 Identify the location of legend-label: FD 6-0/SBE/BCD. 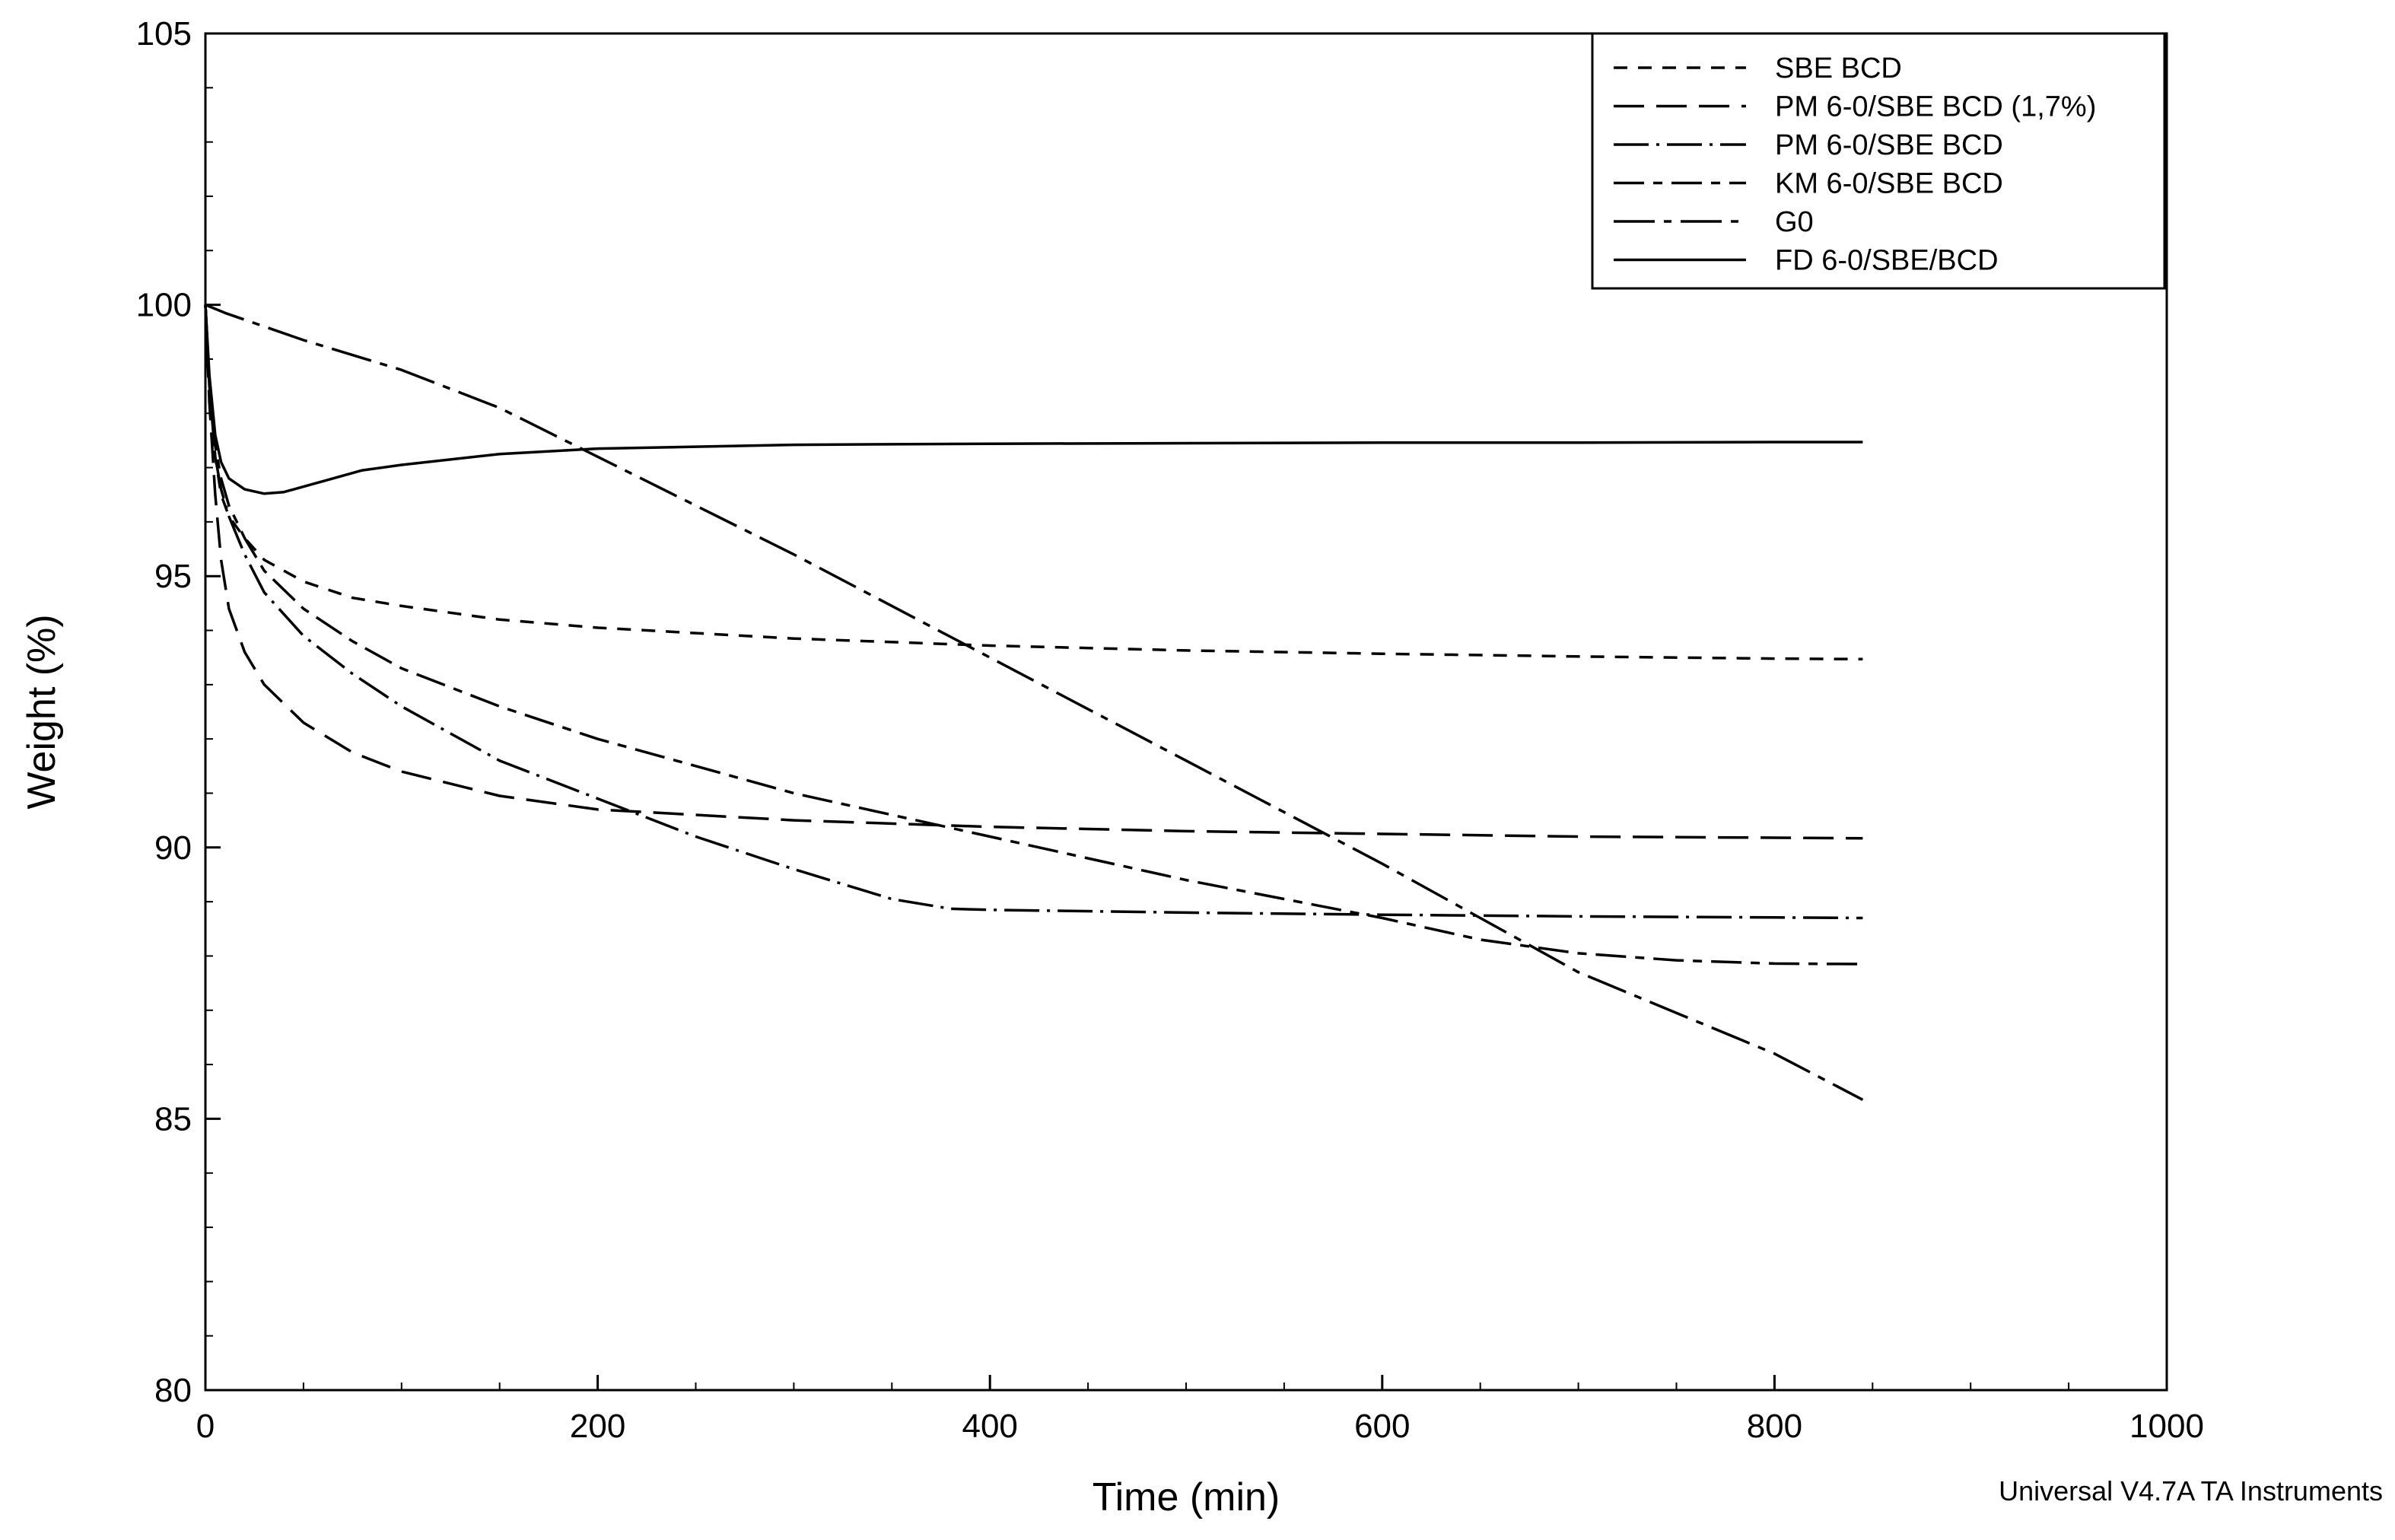
(1887, 261).